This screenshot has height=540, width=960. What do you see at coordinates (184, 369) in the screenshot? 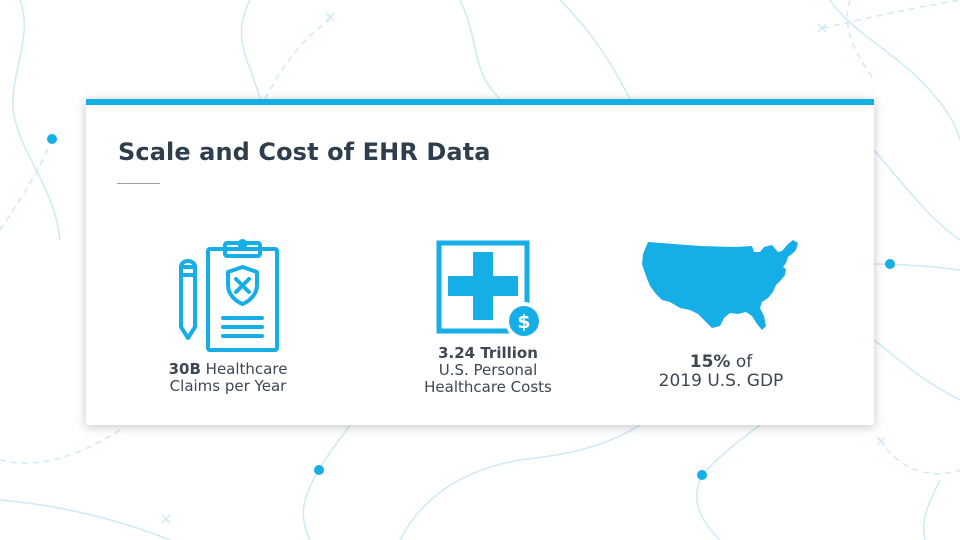
I see `claims-value: 30B` at bounding box center [184, 369].